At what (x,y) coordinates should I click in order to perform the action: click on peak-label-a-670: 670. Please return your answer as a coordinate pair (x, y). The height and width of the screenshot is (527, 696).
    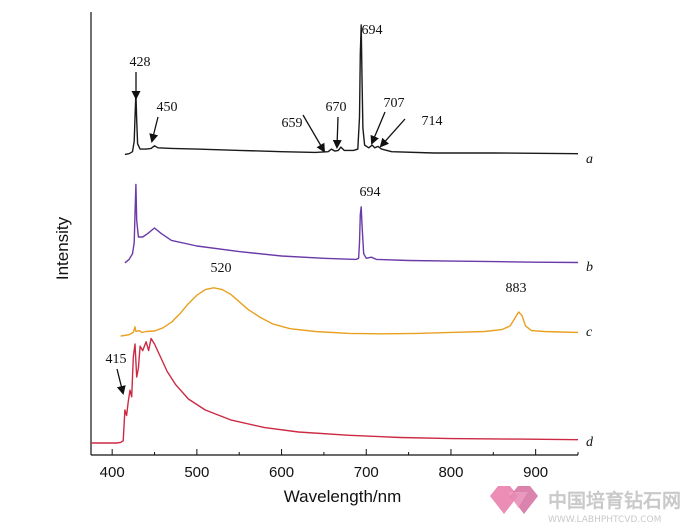
    Looking at the image, I should click on (336, 107).